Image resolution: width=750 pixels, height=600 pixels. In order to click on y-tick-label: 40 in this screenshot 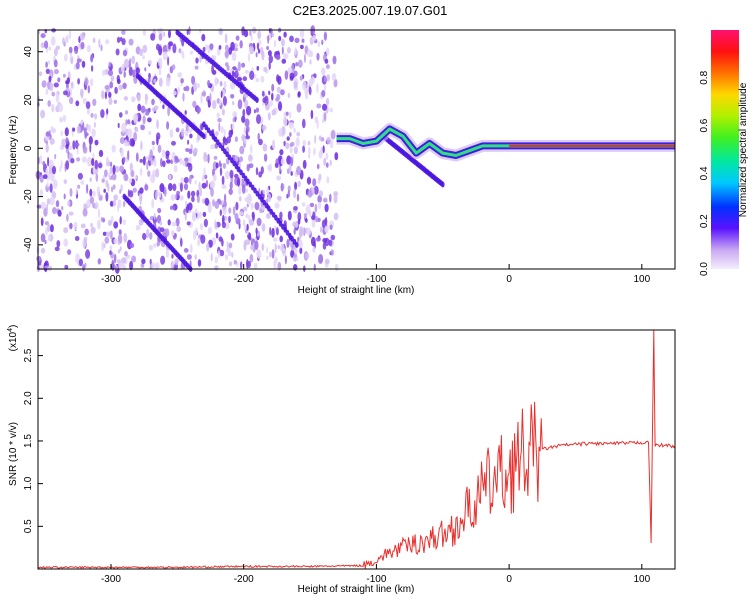, I will do `click(28, 52)`.